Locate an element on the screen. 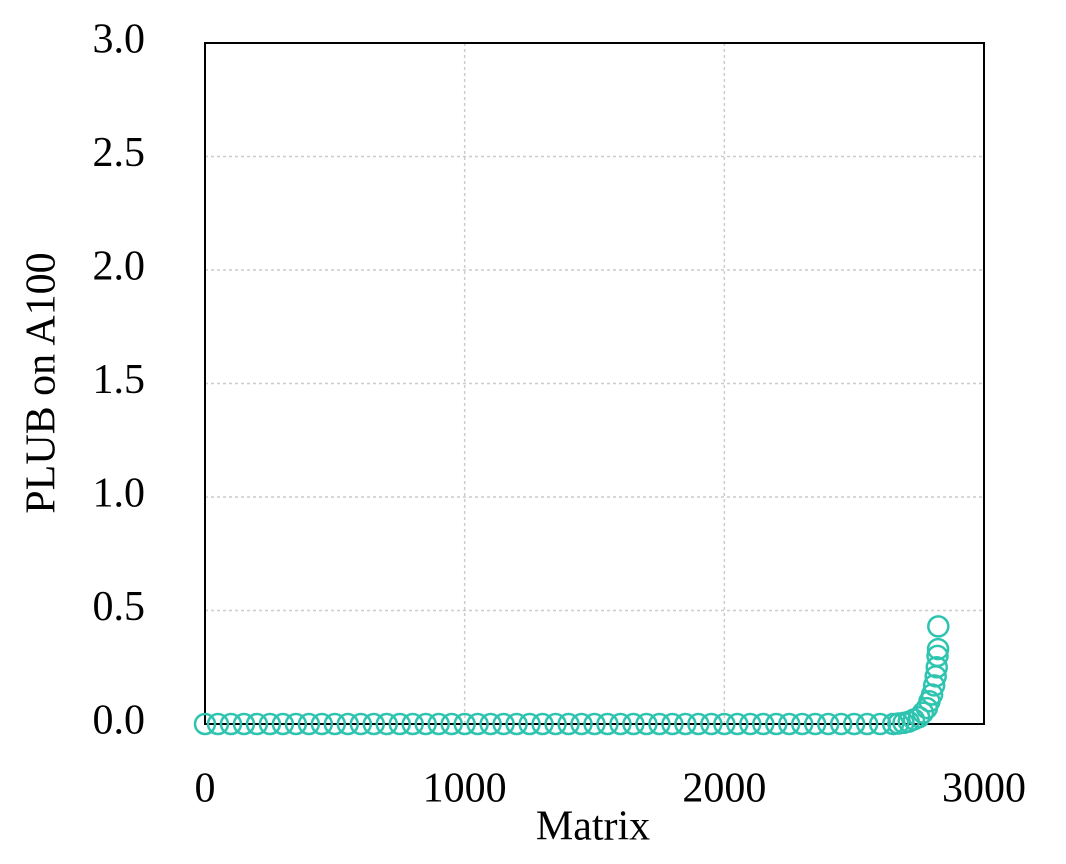 Image resolution: width=1066 pixels, height=864 pixels. y-tick-label: 0.0 is located at coordinates (119, 721).